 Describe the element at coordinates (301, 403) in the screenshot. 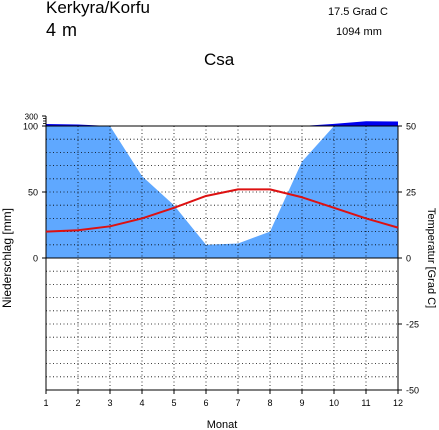

I see `x-tick-label: 9` at that location.